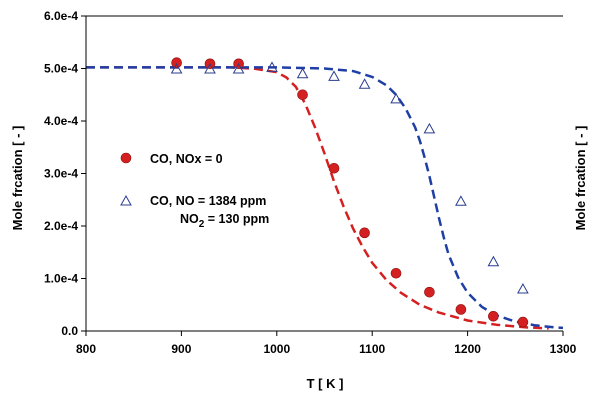 This screenshot has width=591, height=399. Describe the element at coordinates (61, 226) in the screenshot. I see `y-tick-label: 2.0e-4` at that location.